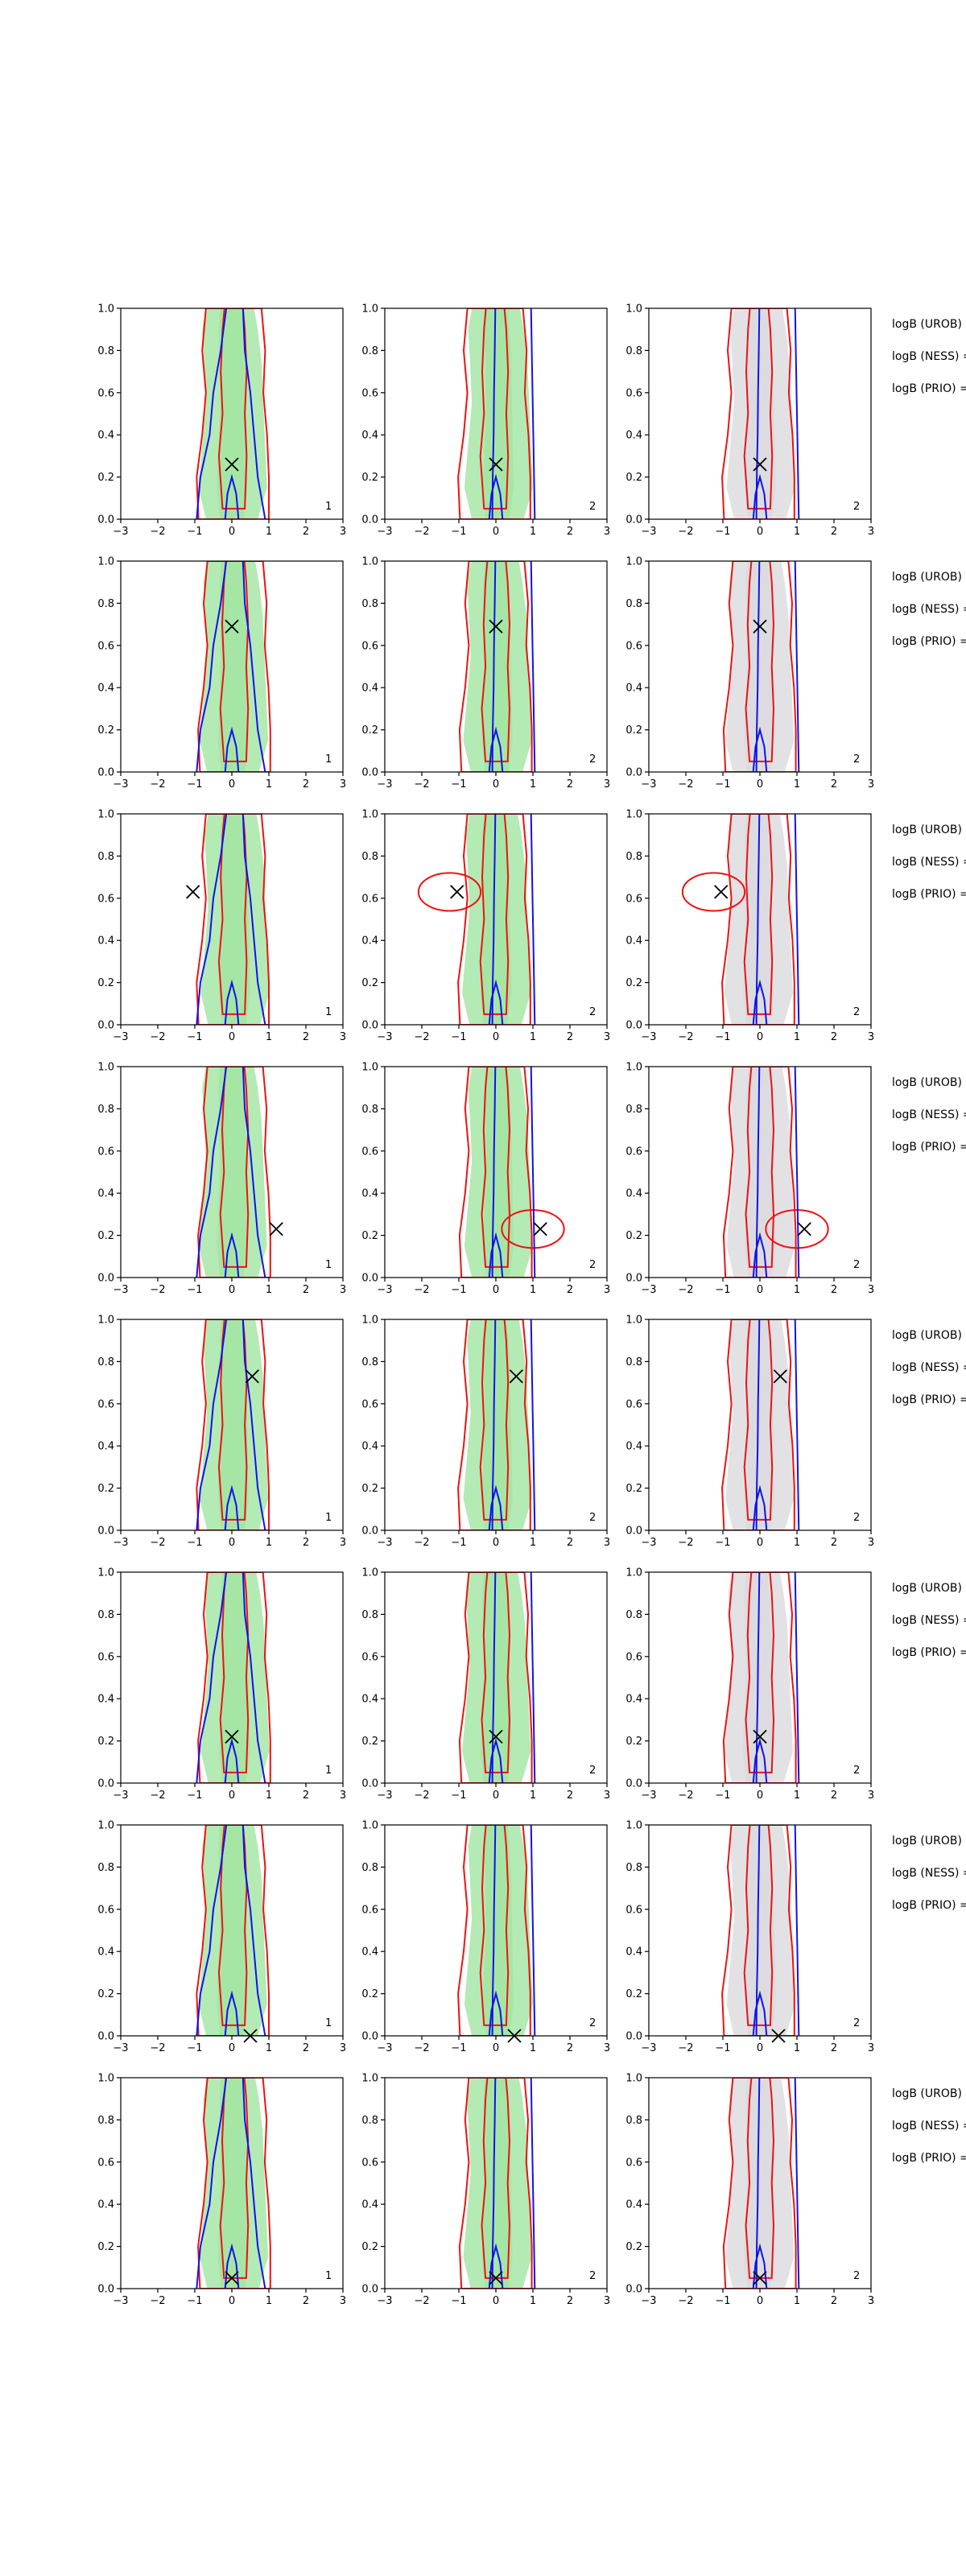 This screenshot has width=966, height=2576. I want to click on panel-r7-c2: −3 −2 −1 0 1 2 3 0.0 0.2 0.4 0.6 0.8 1.0 2, so click(485, 1937).